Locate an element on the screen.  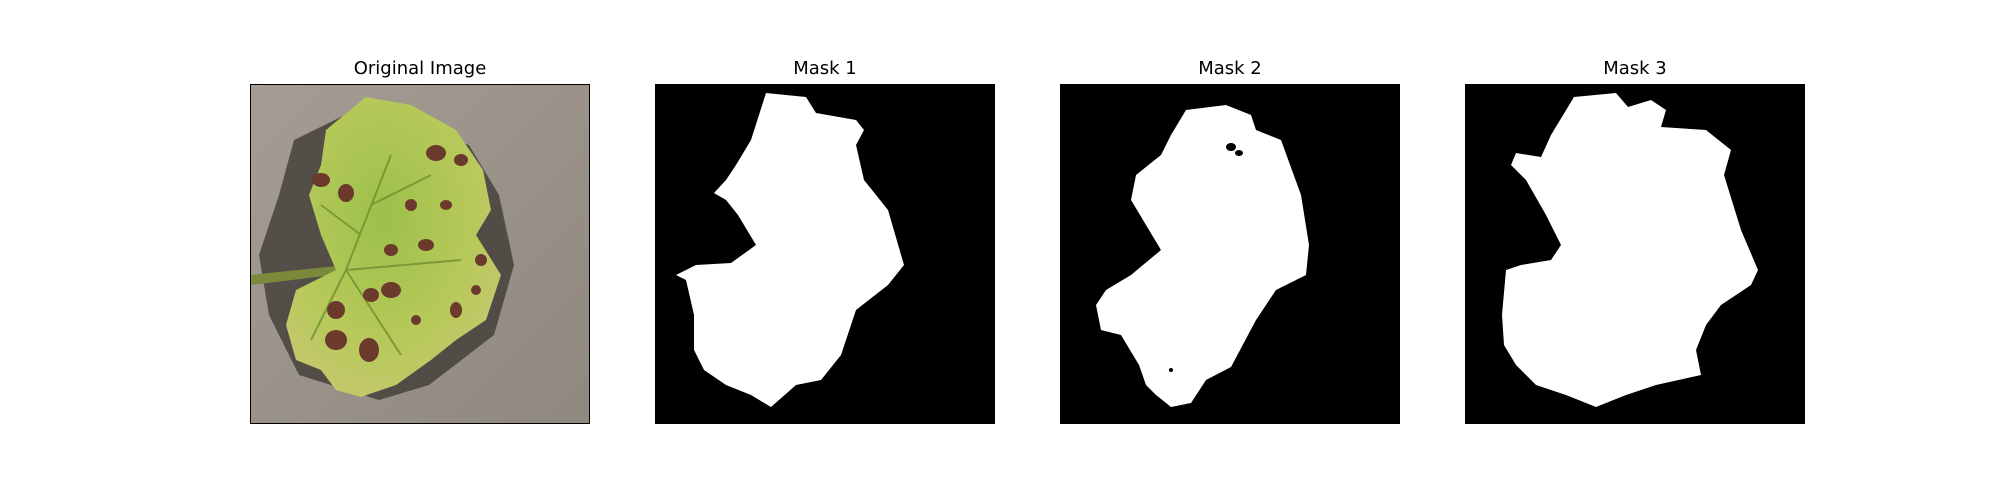
panel-title: Mask 3 is located at coordinates (1635, 68).